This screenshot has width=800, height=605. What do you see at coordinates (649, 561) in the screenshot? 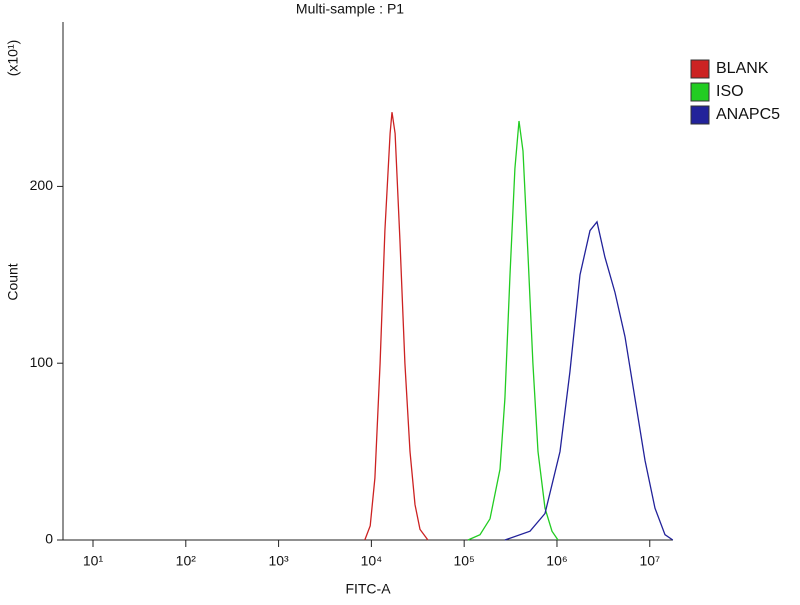
I see `x-tick-label: 10⁷` at bounding box center [649, 561].